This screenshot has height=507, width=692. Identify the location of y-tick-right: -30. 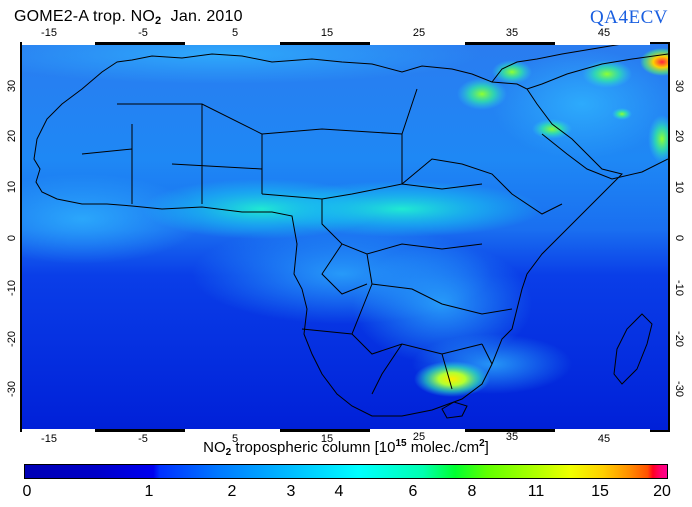
(679, 389).